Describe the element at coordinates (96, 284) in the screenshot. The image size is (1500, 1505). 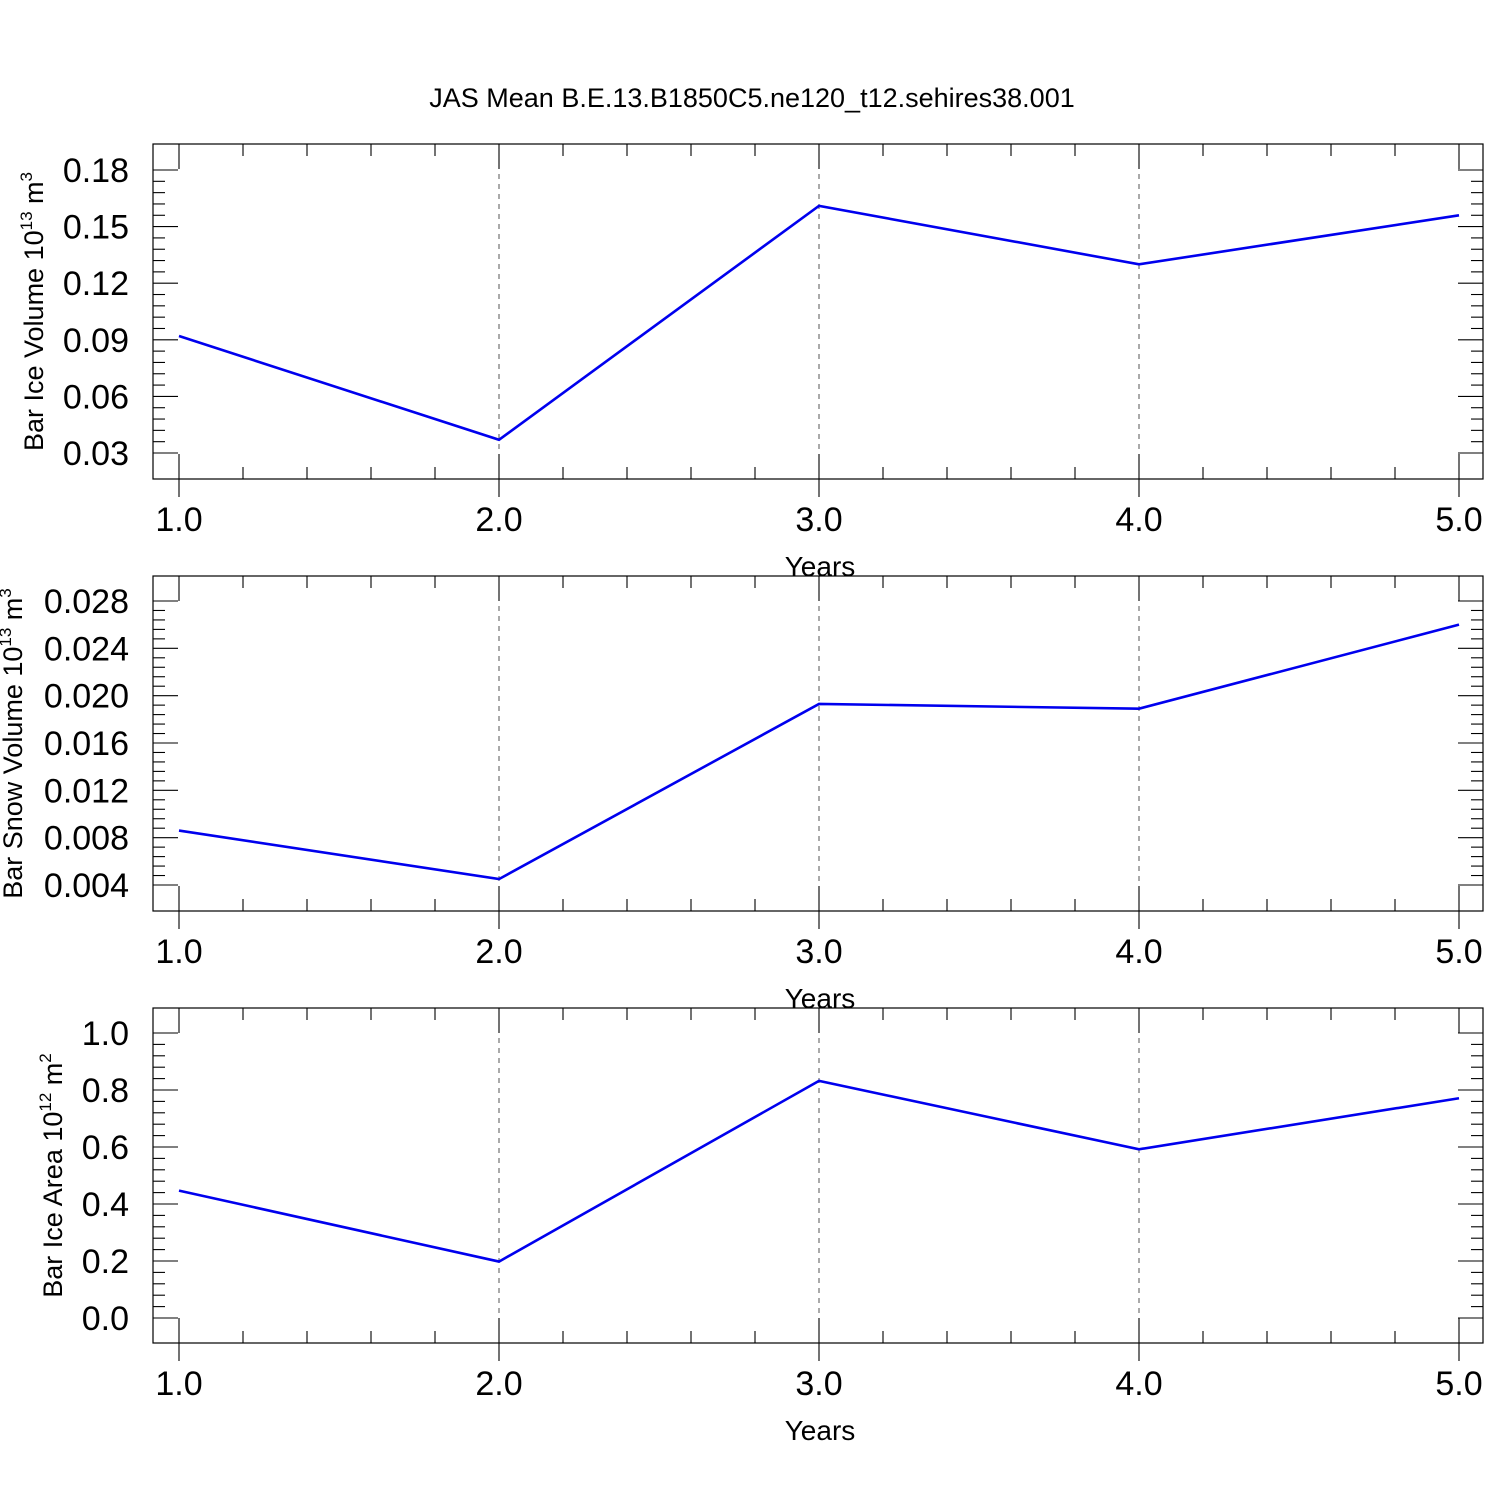
I see `y-tick-label: 0.12` at that location.